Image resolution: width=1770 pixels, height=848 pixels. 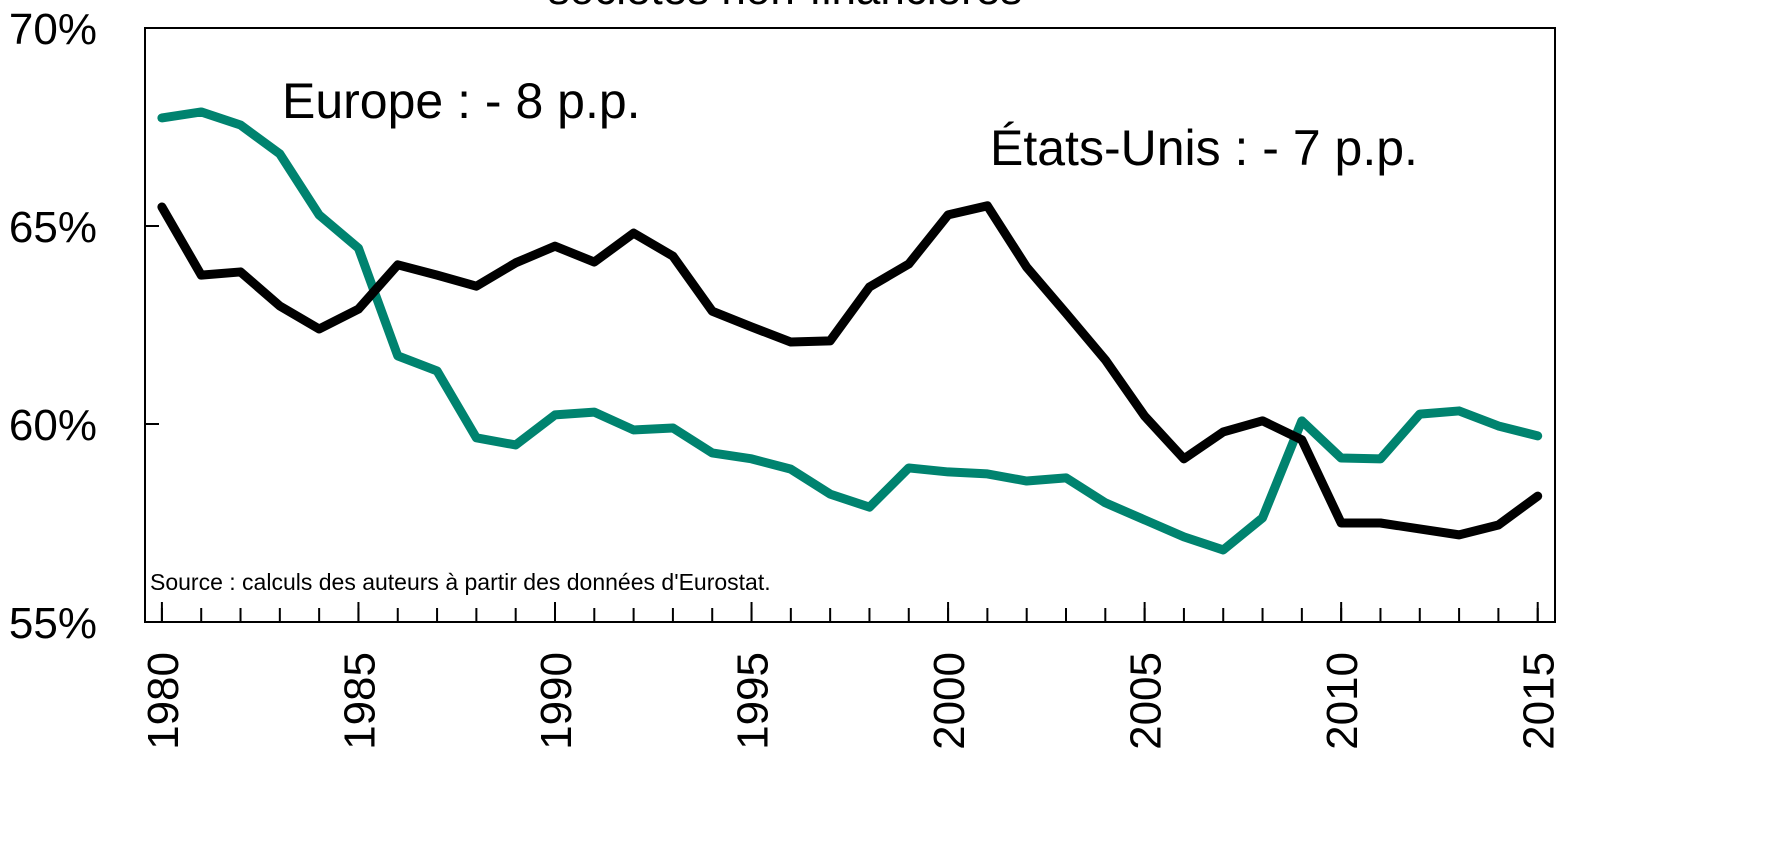 What do you see at coordinates (53, 623) in the screenshot?
I see `y-tick-label: 55%` at bounding box center [53, 623].